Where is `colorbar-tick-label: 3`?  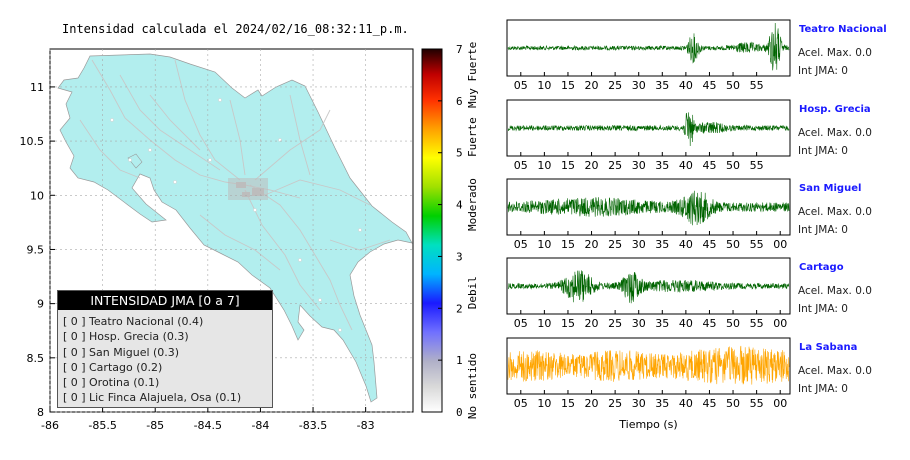
colorbar-tick-label: 3 is located at coordinates (459, 256).